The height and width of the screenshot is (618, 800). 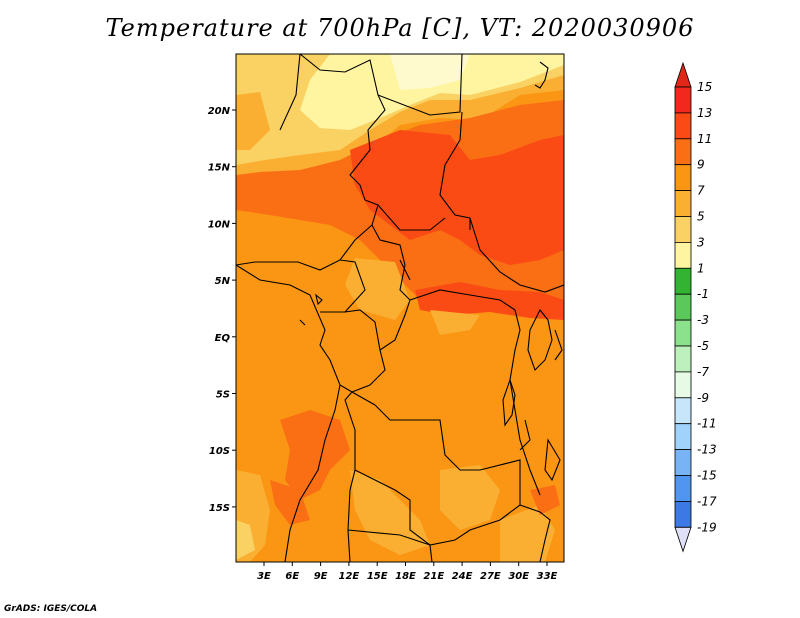 I want to click on longitude-axis: 3E 6E 9E 12E 15E 18E 21E 24E 27E 30E 33E, so click(x=407, y=572).